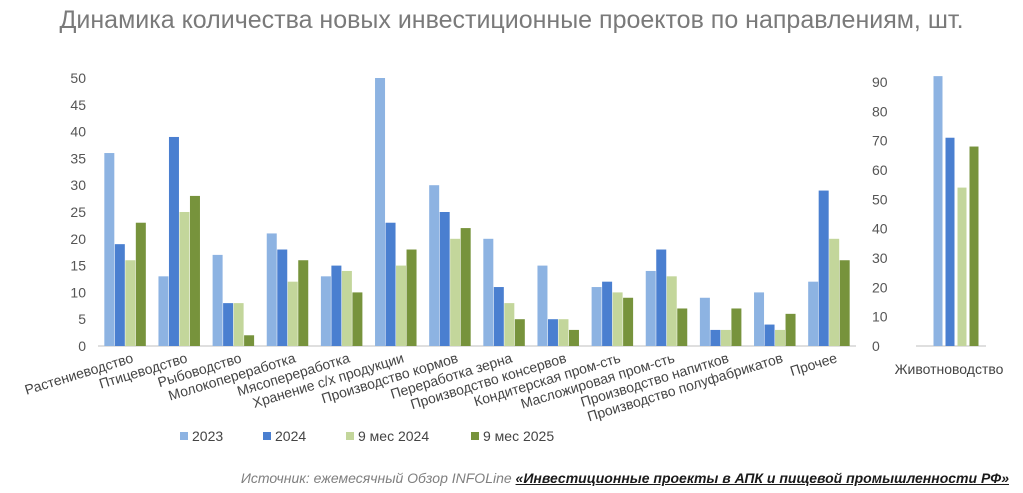 Image resolution: width=1023 pixels, height=493 pixels. I want to click on bar-хранение-с-х-продукции-2023, so click(380, 212).